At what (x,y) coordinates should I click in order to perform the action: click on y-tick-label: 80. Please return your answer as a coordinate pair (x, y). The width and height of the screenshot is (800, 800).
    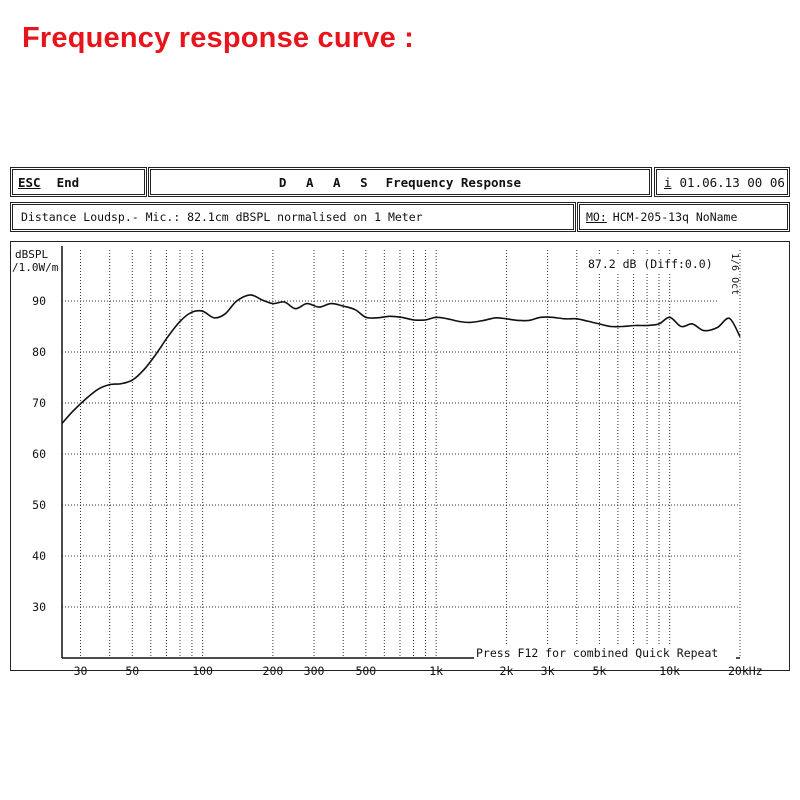
    Looking at the image, I should click on (39, 352).